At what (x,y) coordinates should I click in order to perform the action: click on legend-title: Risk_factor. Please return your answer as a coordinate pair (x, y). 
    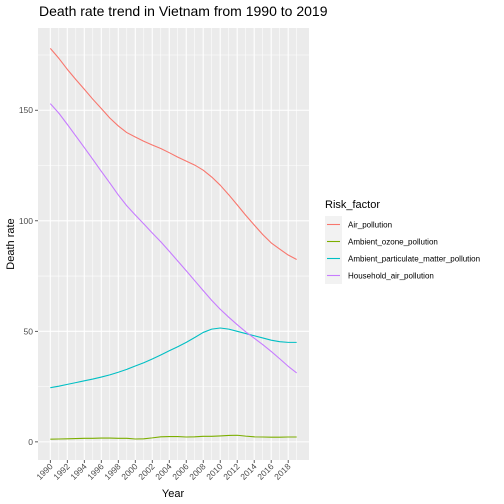
    Looking at the image, I should click on (352, 205).